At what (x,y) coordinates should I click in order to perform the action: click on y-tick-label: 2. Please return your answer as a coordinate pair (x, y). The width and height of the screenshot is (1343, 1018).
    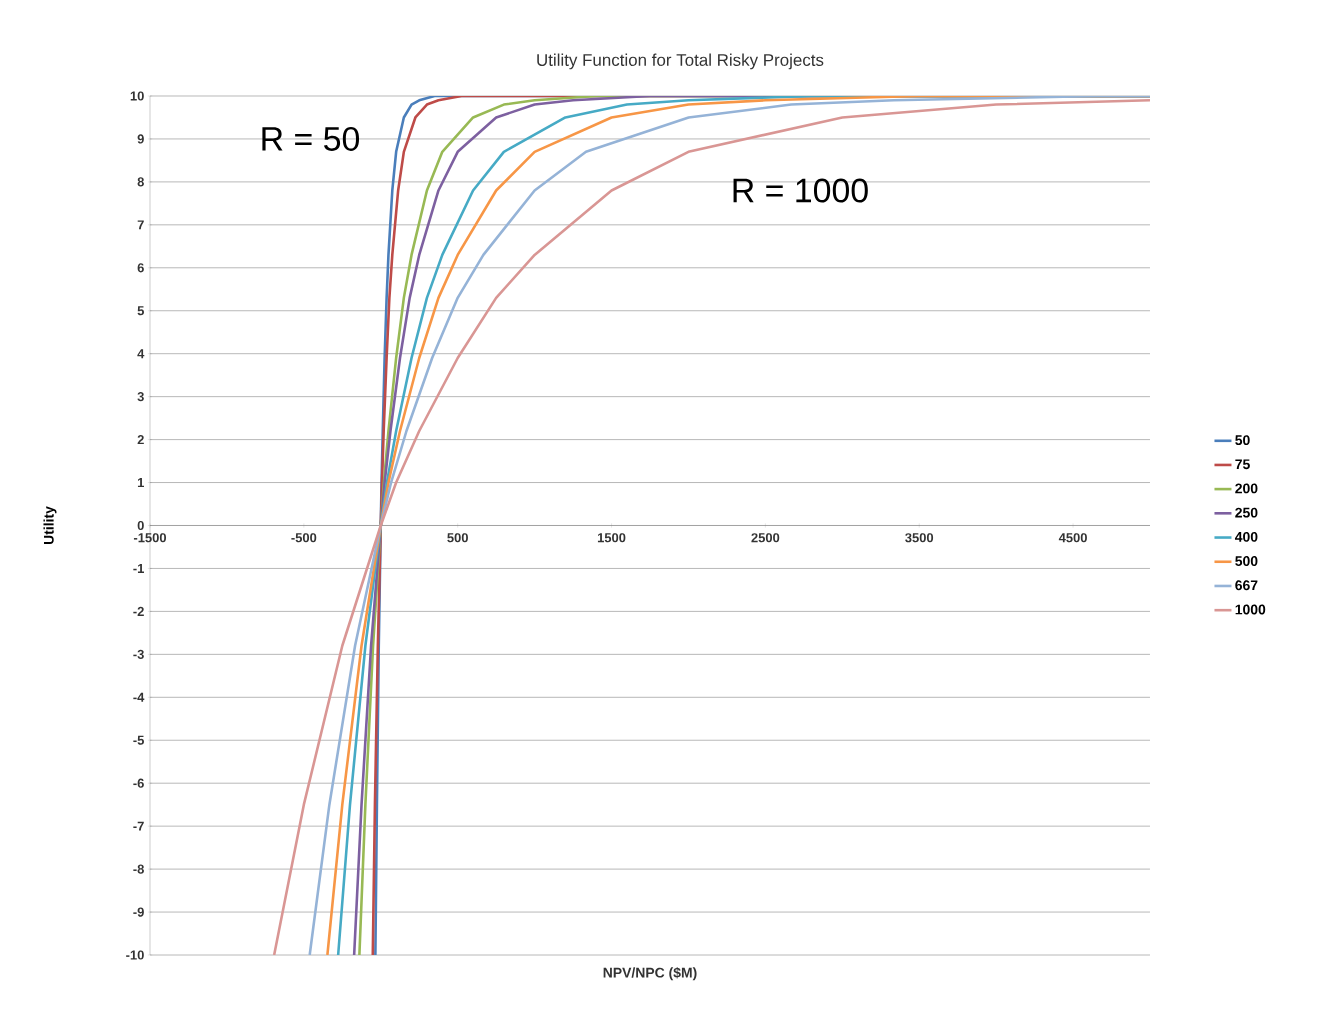
    Looking at the image, I should click on (140, 440).